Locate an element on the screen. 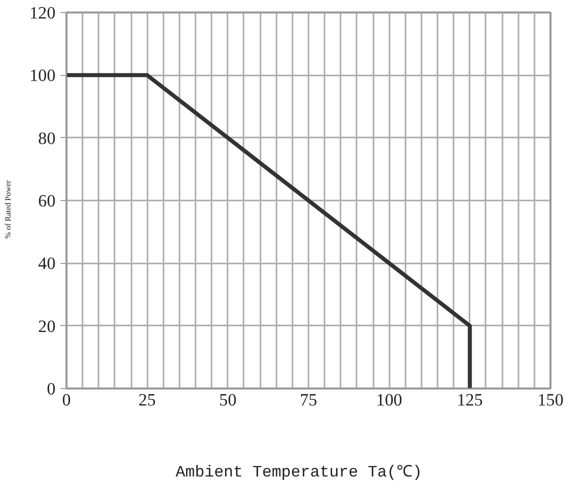  x-axis-title: Ambient Temperature Ta(℃) is located at coordinates (299, 473).